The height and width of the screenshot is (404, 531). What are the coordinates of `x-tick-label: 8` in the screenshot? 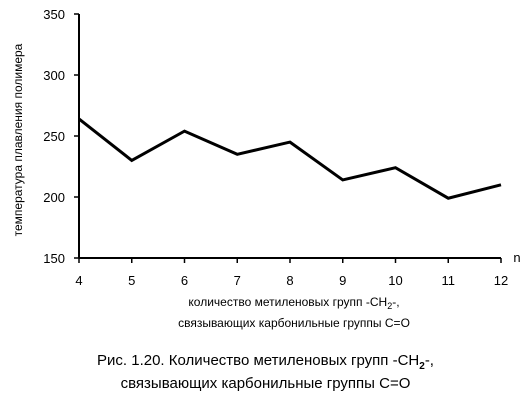 It's located at (289, 280).